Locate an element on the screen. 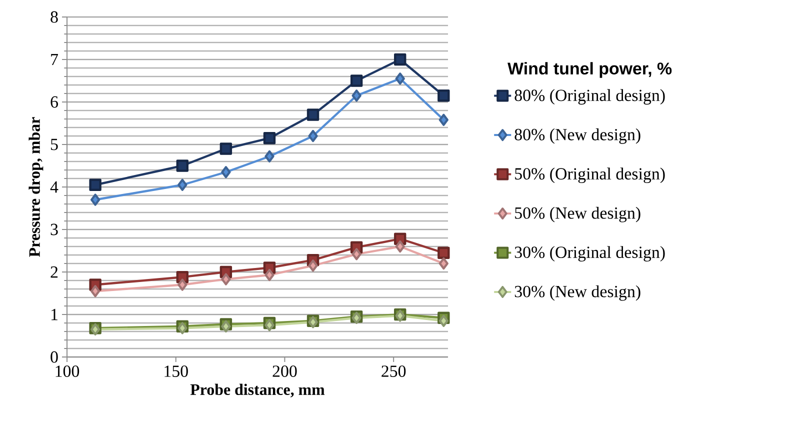 The height and width of the screenshot is (431, 786). legend-label: 30% (Original design) is located at coordinates (589, 254).